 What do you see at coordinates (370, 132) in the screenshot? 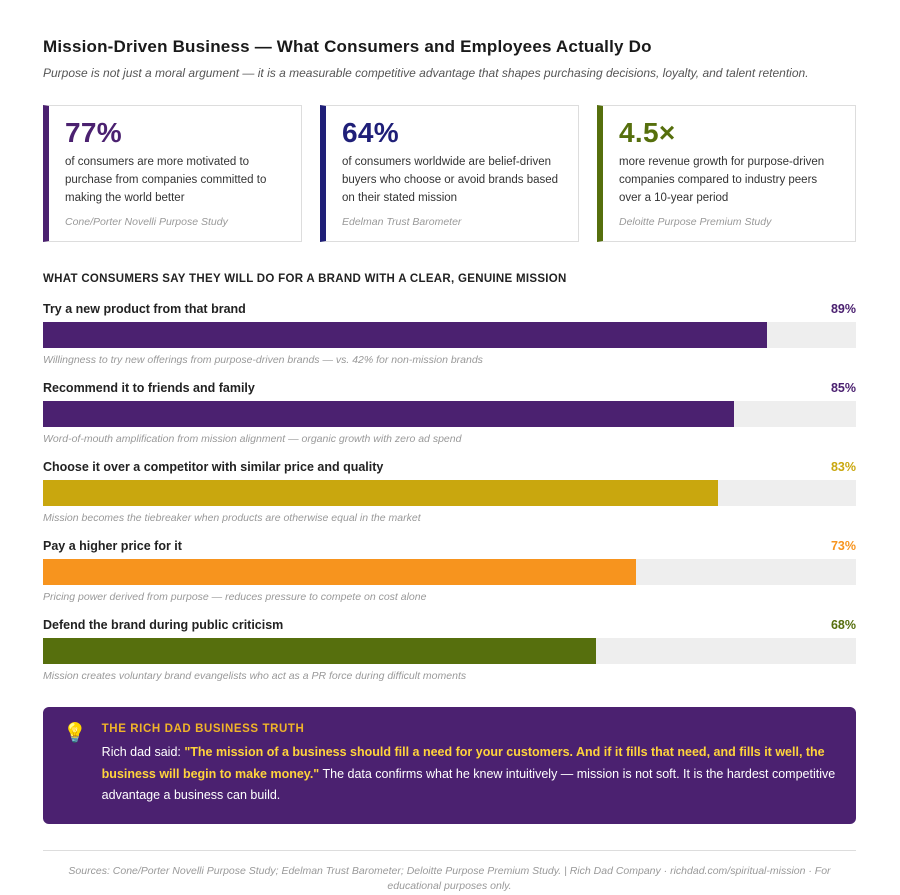
I see `stat-value: 64%` at bounding box center [370, 132].